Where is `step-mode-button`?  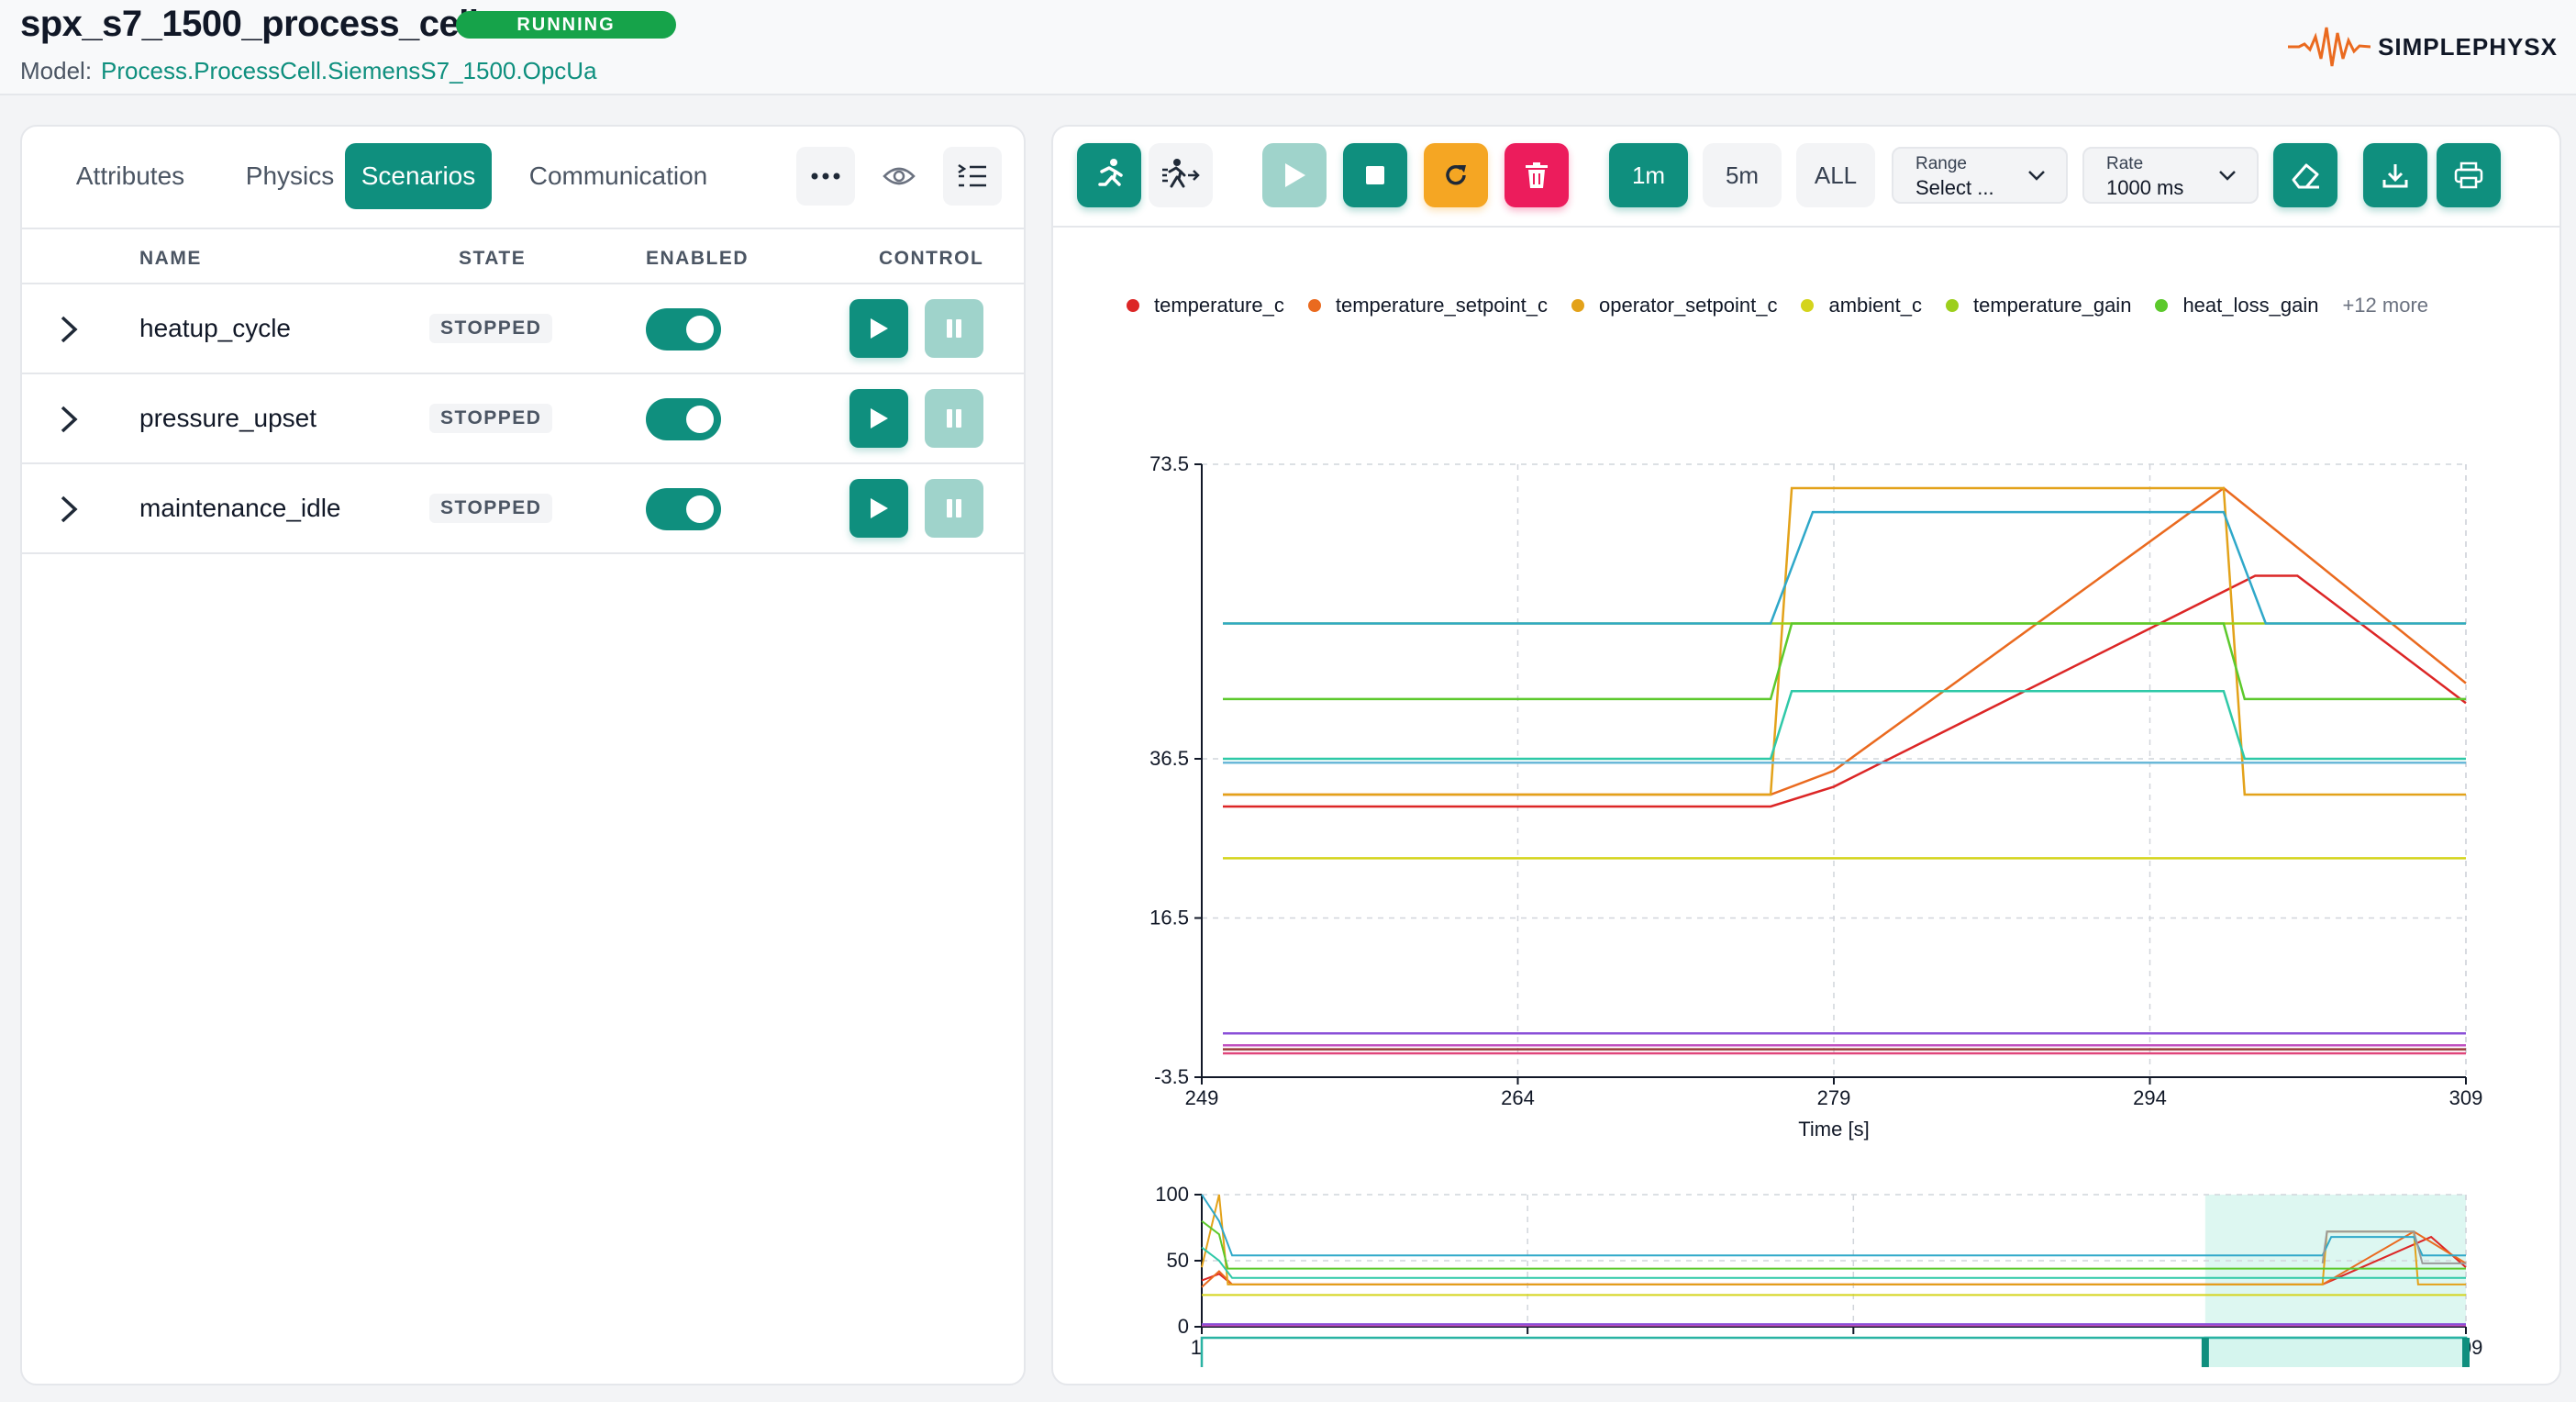
step-mode-button is located at coordinates (1181, 175).